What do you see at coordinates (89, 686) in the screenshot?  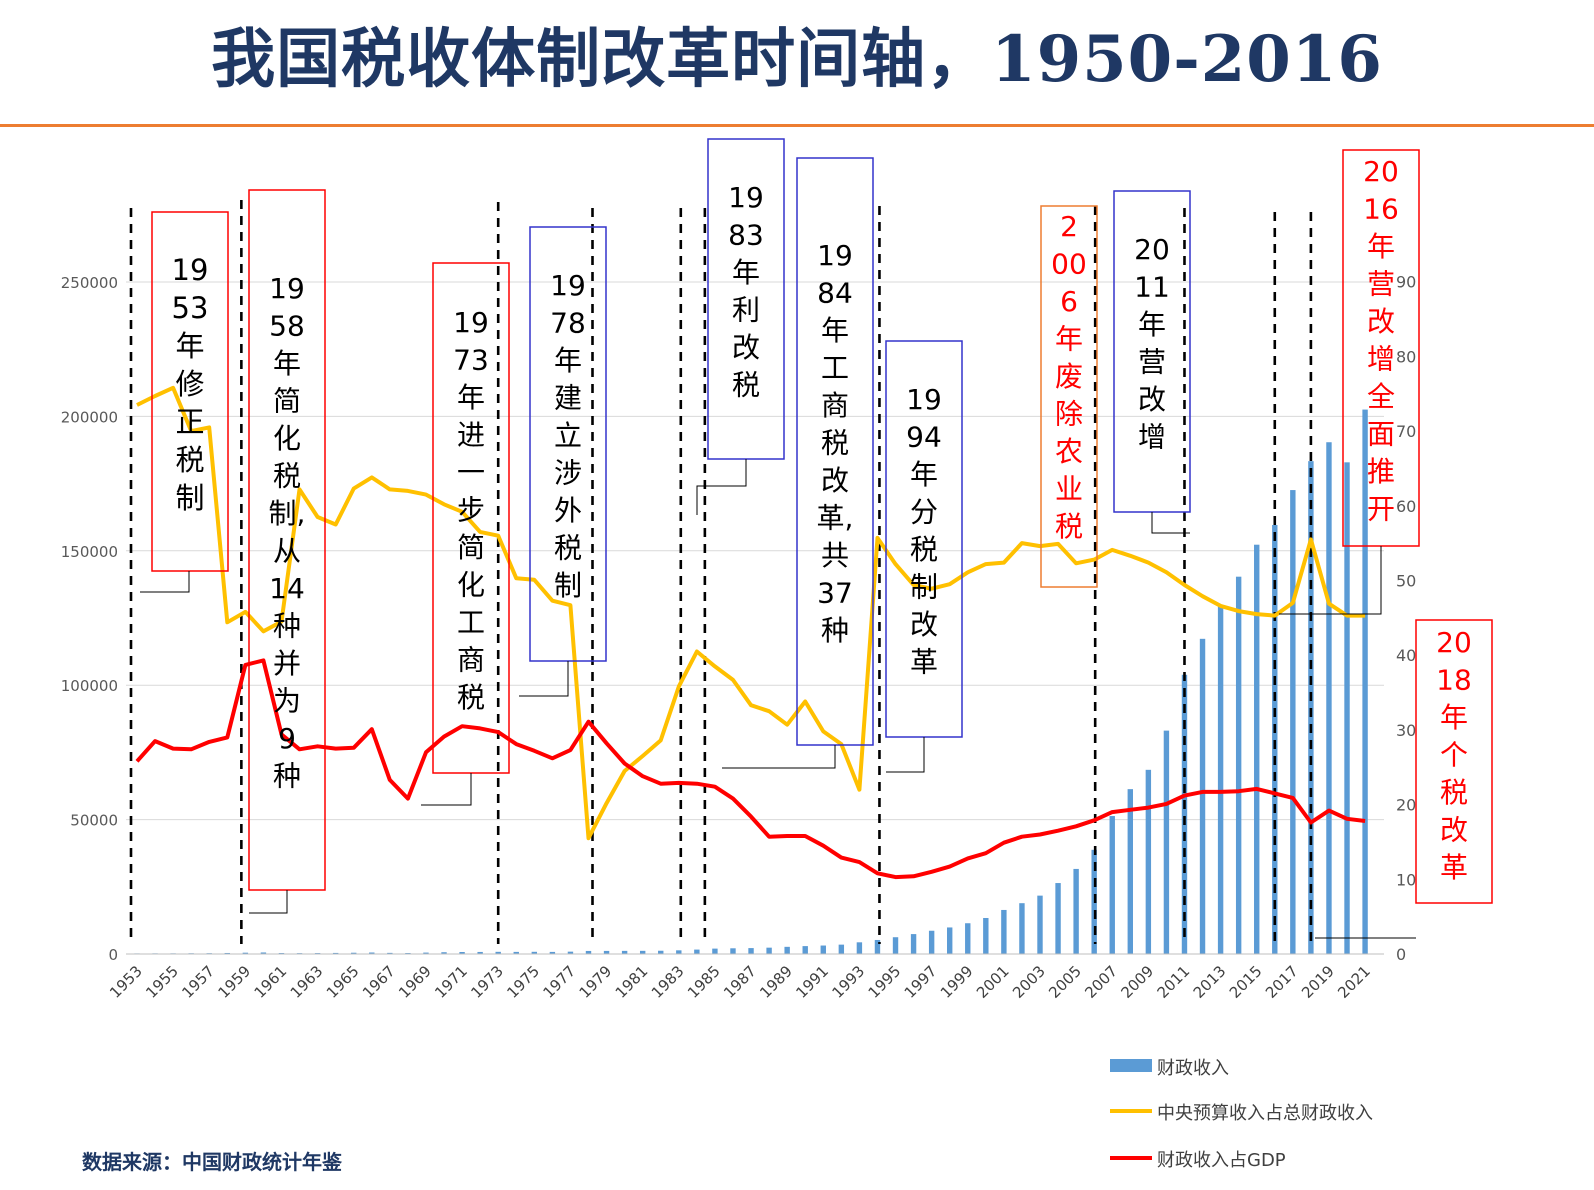 I see `y-left-tick-label: 100000` at bounding box center [89, 686].